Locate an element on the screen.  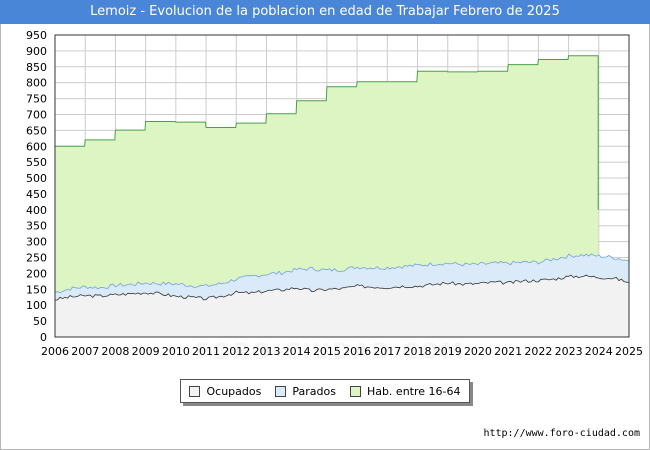
parados-line is located at coordinates (342, 273).